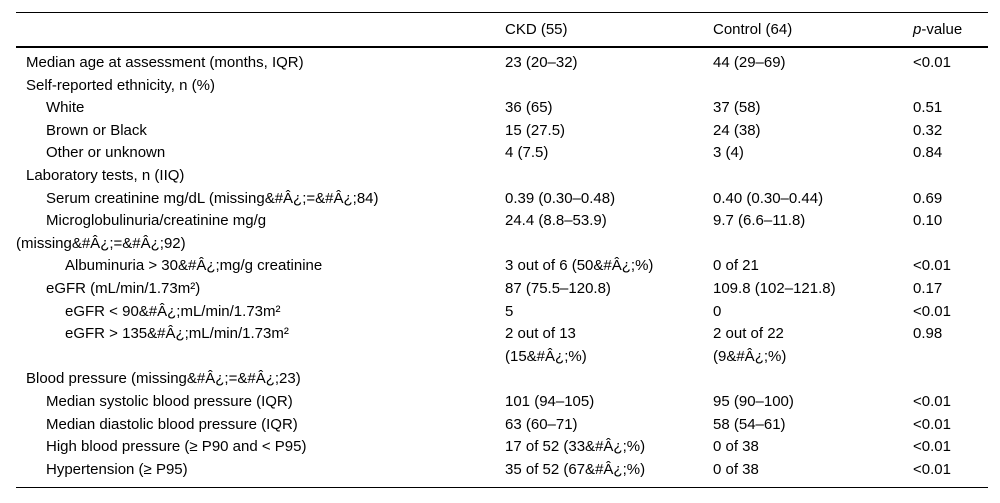  What do you see at coordinates (502, 312) in the screenshot?
I see `table-row: eGFR < 90&#Â¿;mL/min/1.73m² 5 0 <0.01` at bounding box center [502, 312].